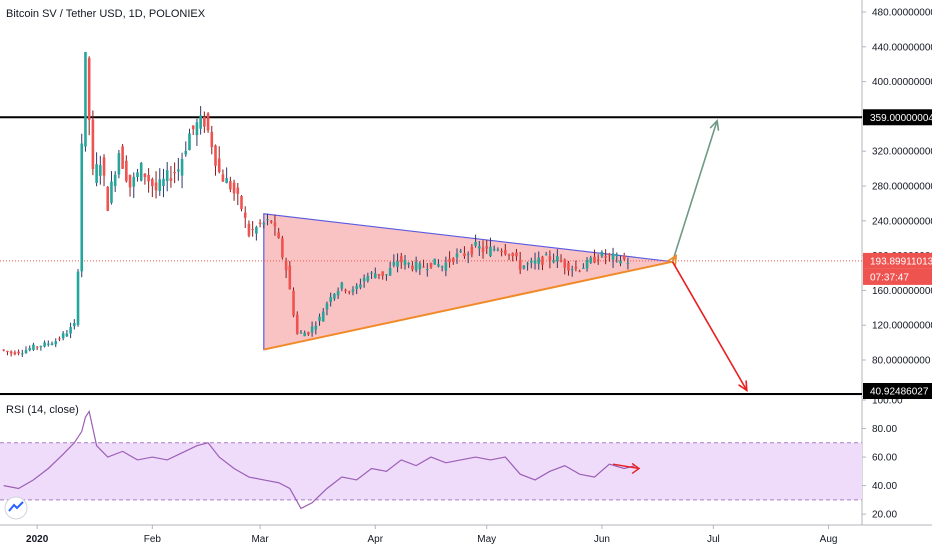 This screenshot has height=550, width=932. Describe the element at coordinates (743, 386) in the screenshot. I see `breakdown-arrowhead` at that location.